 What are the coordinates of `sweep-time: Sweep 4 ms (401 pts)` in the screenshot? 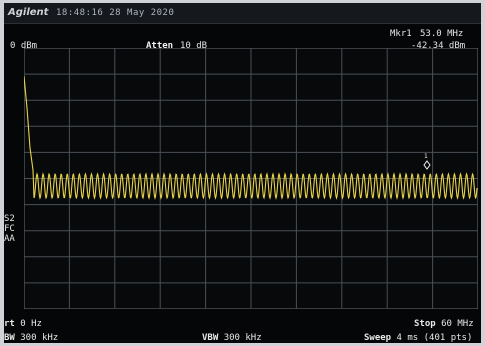 It's located at (418, 338).